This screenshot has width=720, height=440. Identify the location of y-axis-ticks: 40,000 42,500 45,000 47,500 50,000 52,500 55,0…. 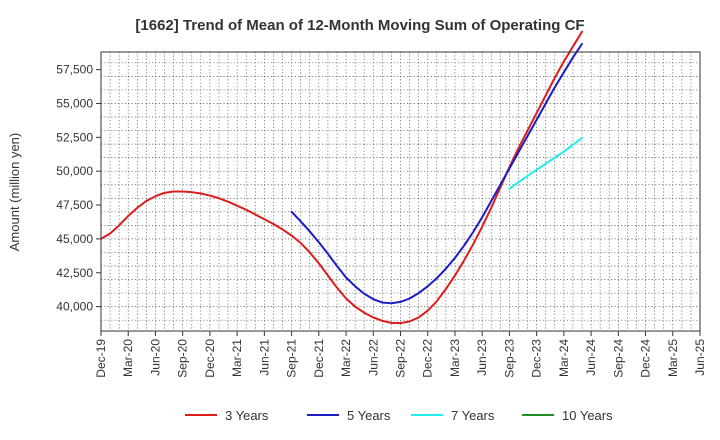
(78, 188).